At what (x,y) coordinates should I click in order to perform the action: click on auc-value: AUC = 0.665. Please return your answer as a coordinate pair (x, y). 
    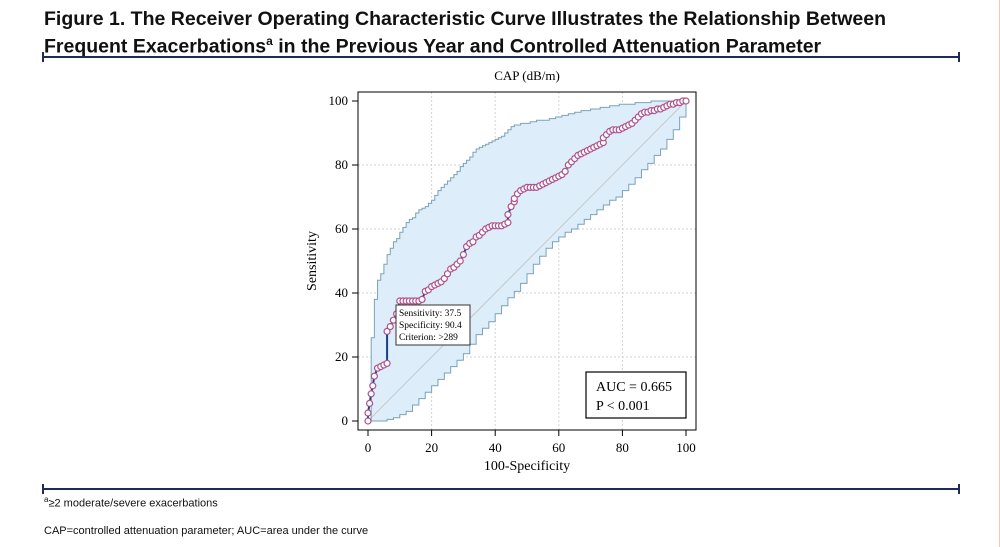
    Looking at the image, I should click on (634, 387).